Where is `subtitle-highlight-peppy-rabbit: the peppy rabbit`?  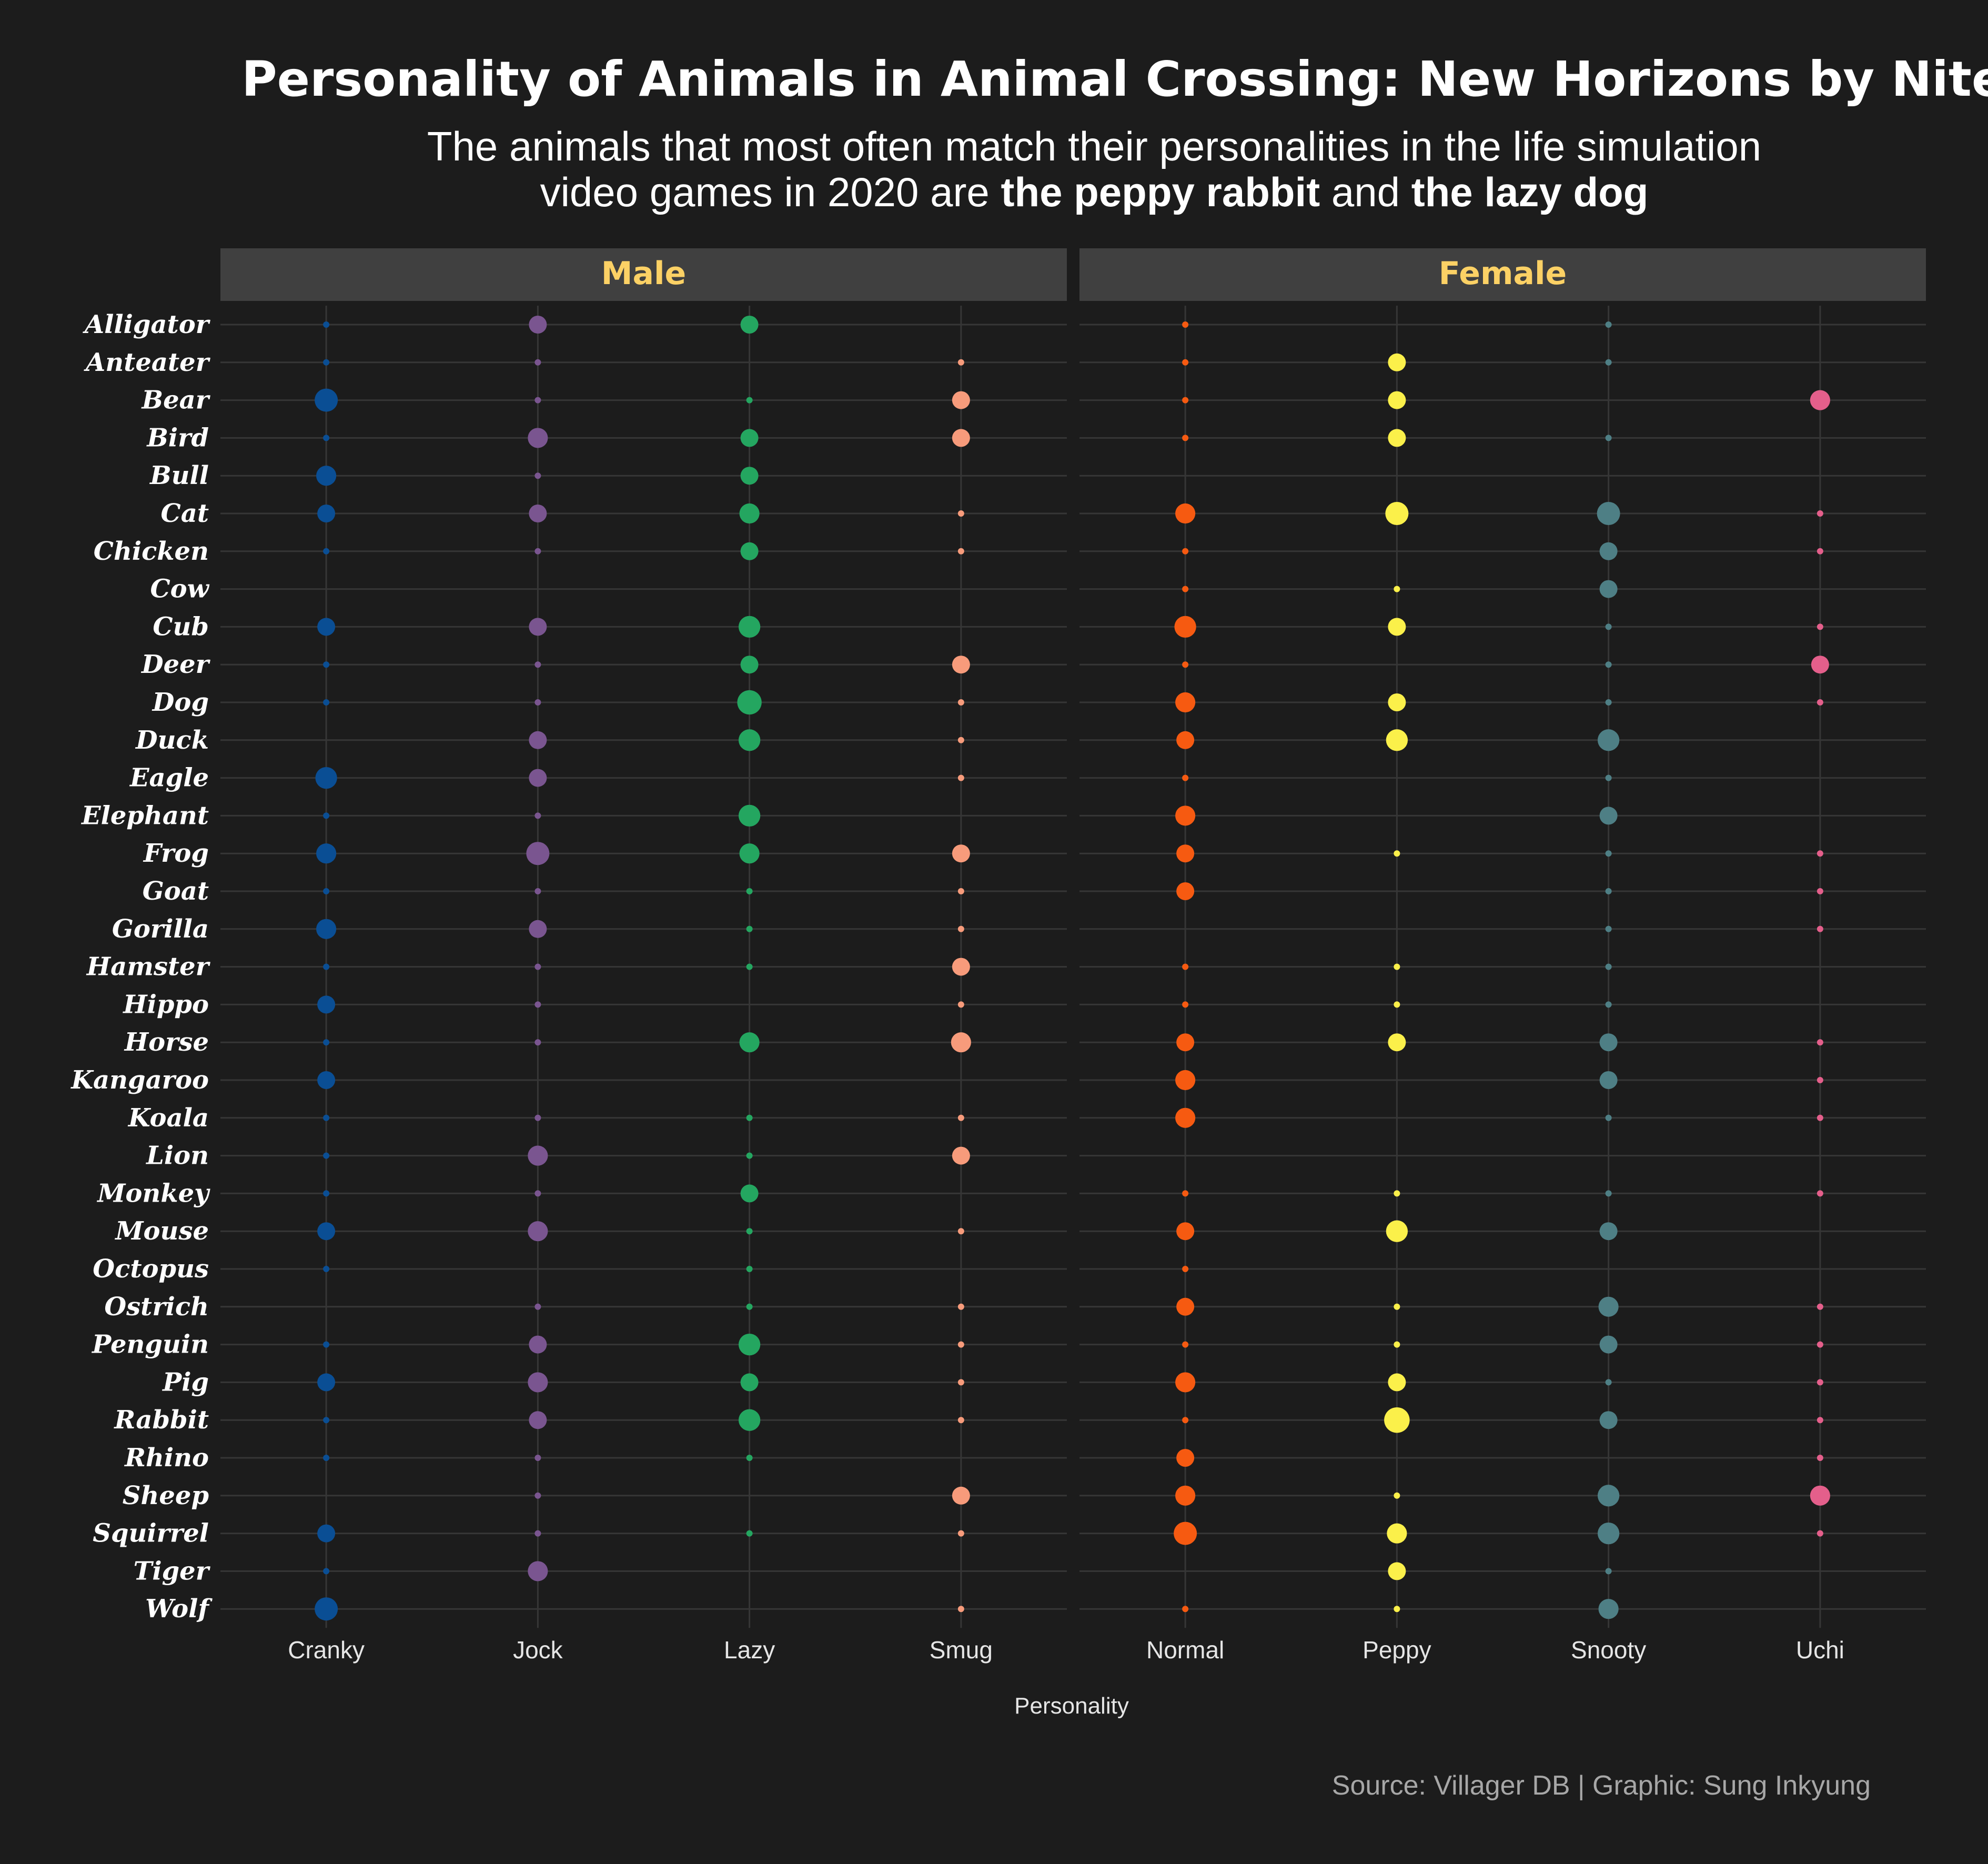 subtitle-highlight-peppy-rabbit: the peppy rabbit is located at coordinates (1160, 192).